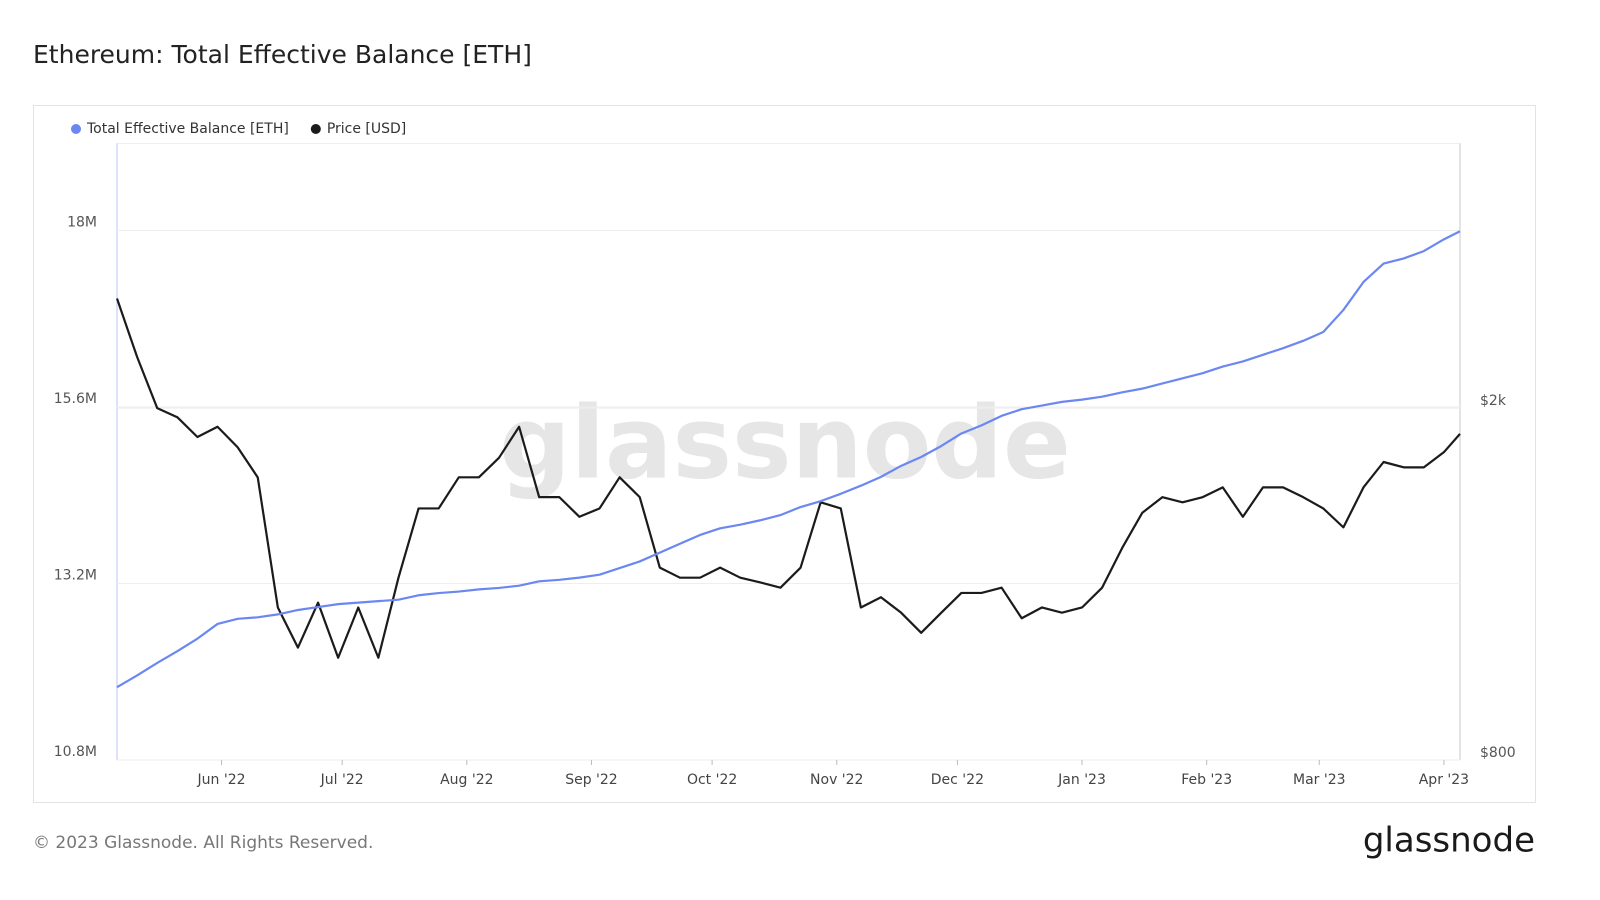  What do you see at coordinates (591, 780) in the screenshot?
I see `x-tick-label: Sep '22` at bounding box center [591, 780].